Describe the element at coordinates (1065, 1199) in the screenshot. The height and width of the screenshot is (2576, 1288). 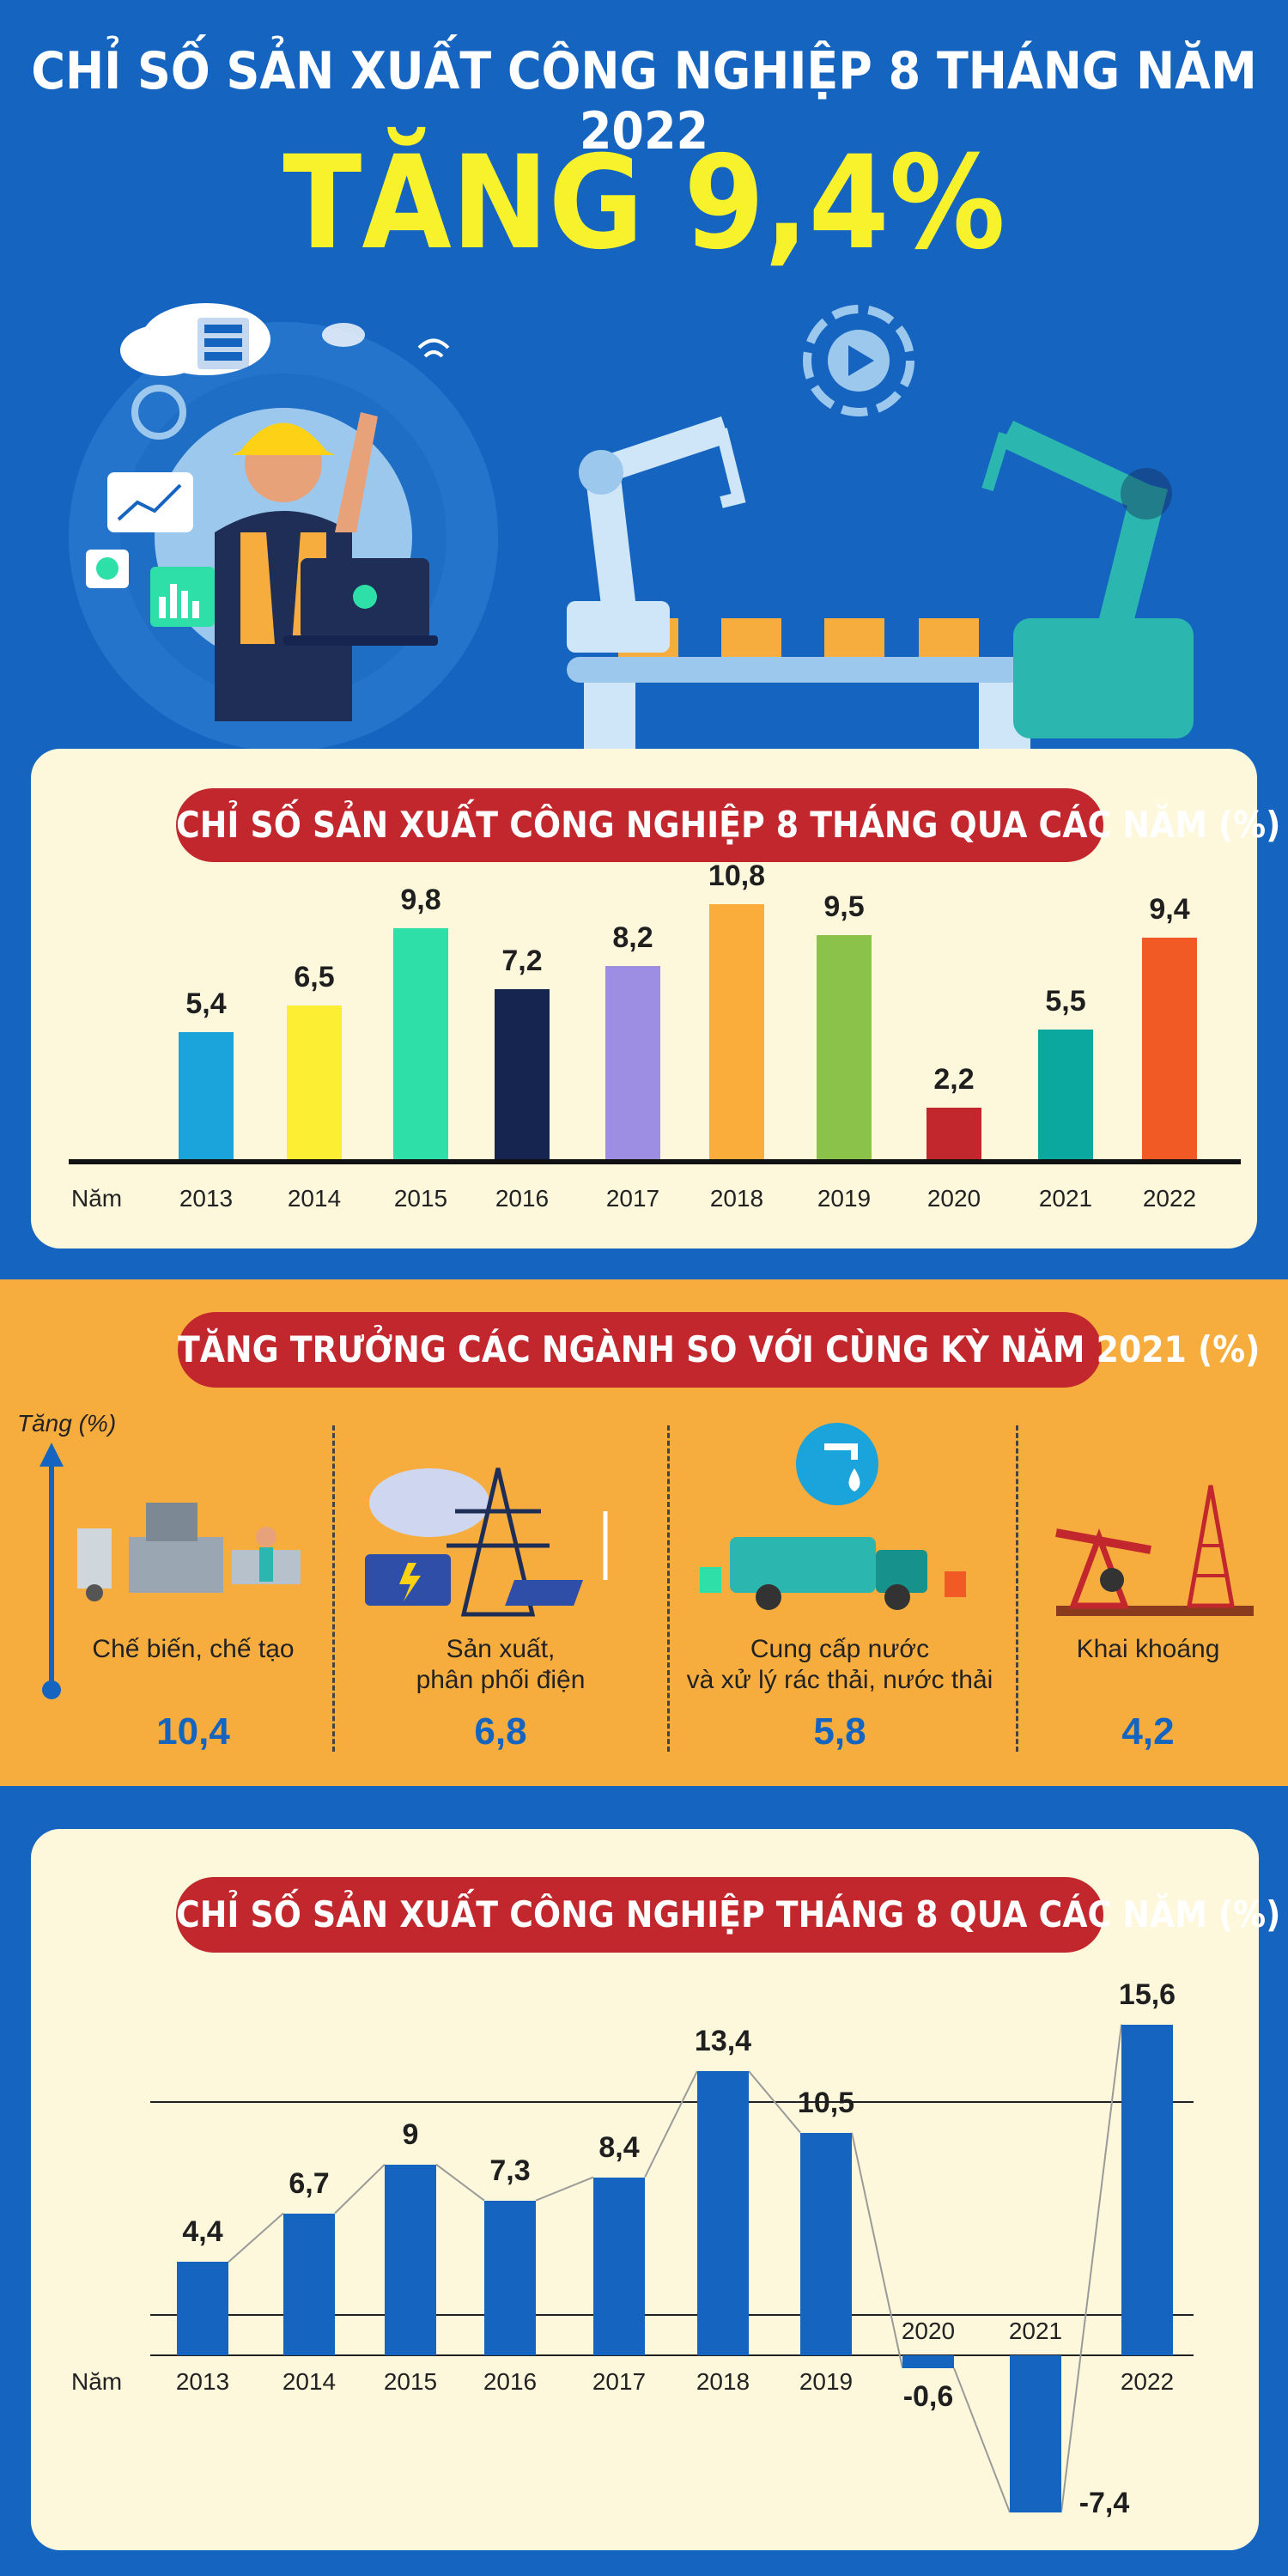
I see `chart1-tick-label: 2021` at that location.